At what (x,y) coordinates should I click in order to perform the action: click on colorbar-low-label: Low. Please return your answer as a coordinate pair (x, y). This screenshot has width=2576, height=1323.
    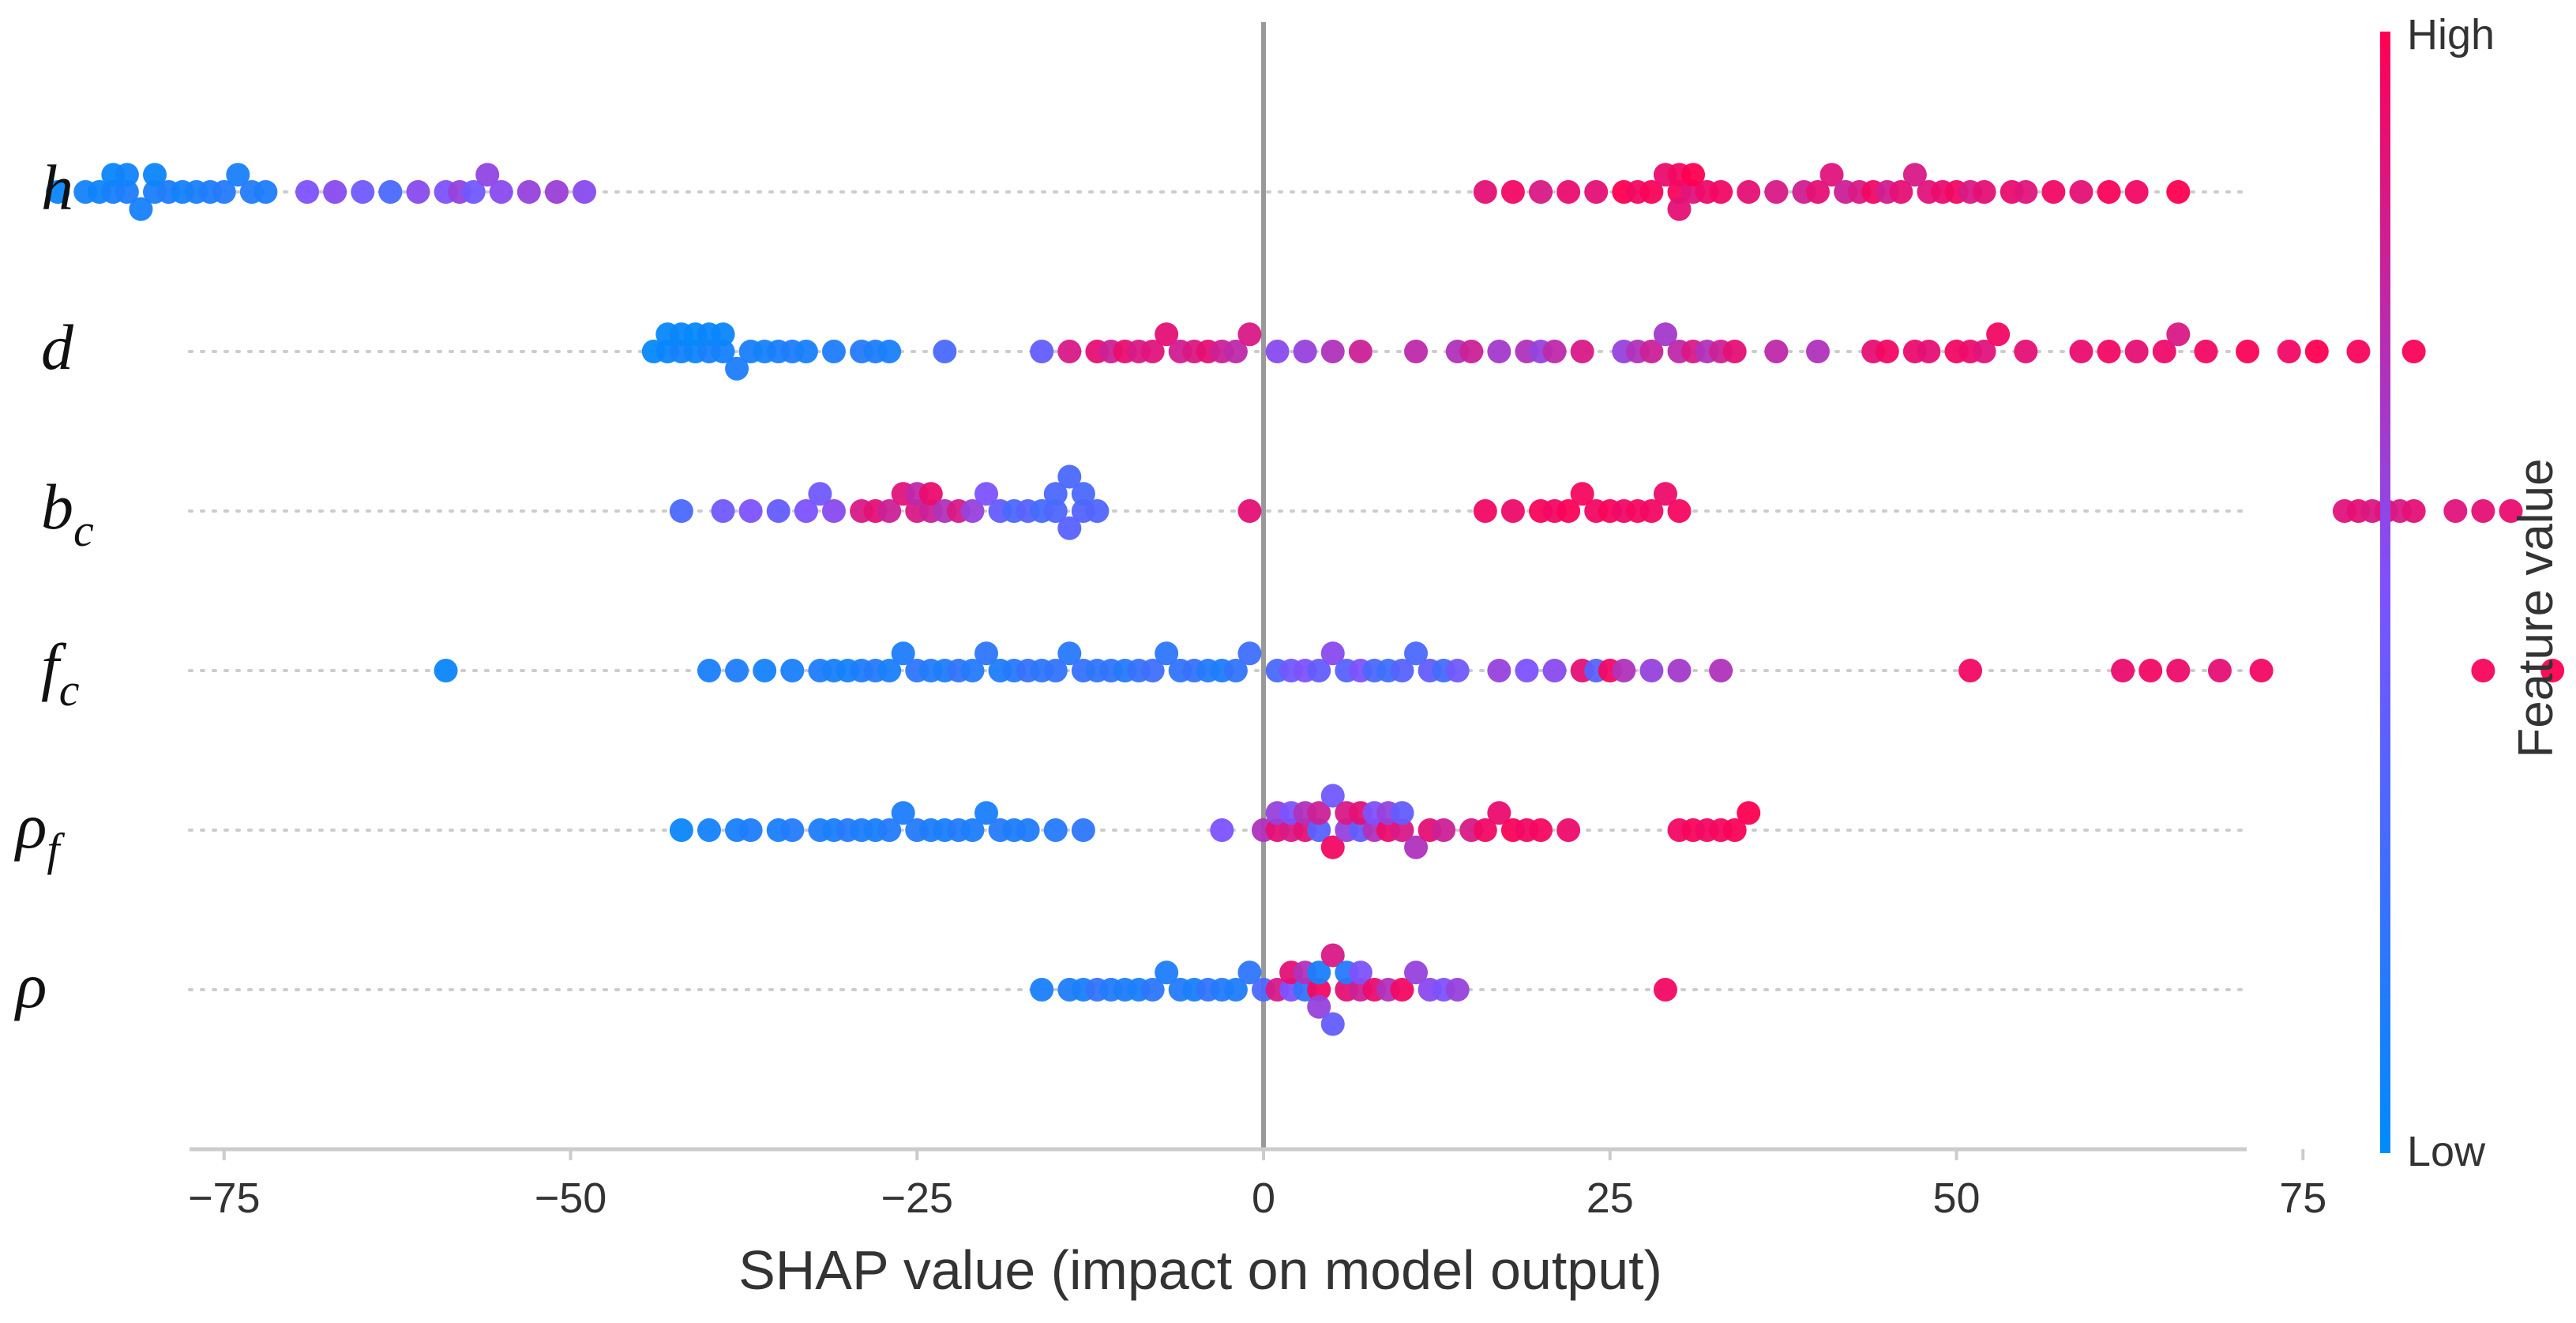
    Looking at the image, I should click on (2446, 1151).